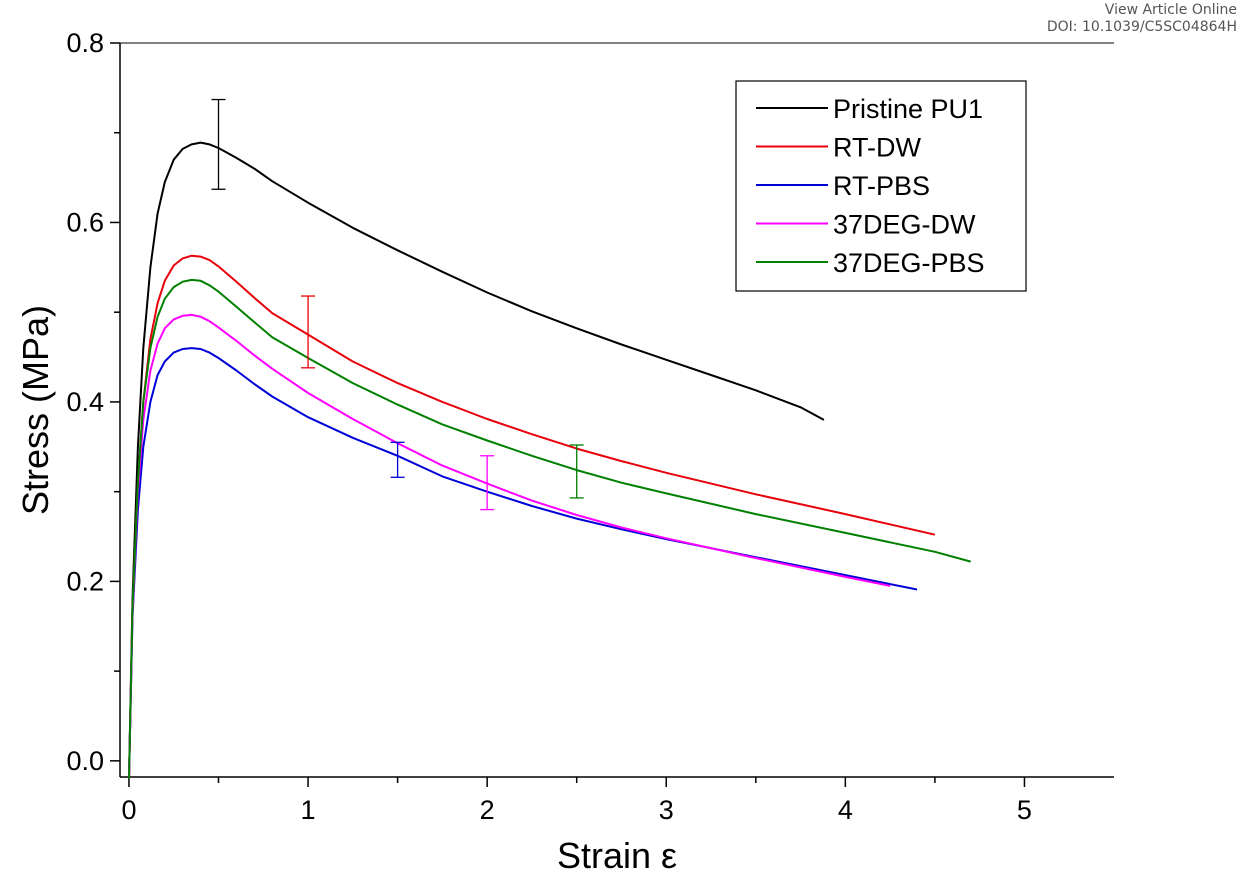  I want to click on x-axis-label: Strain ε, so click(617, 855).